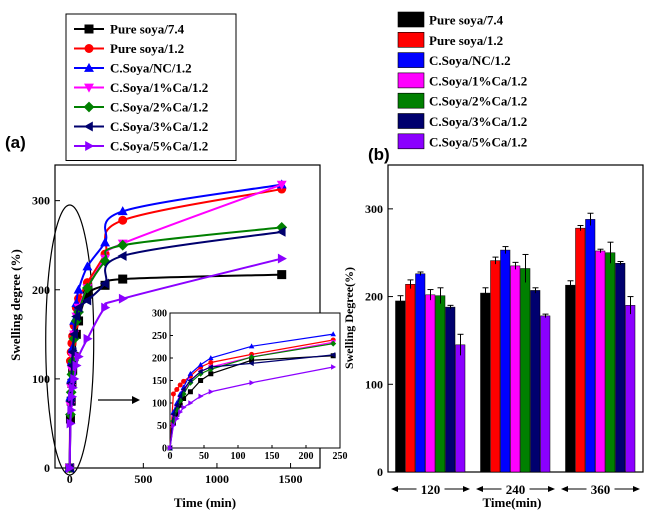 The image size is (647, 510). I want to click on panel-a-legend-label: C.Soya/NC/1.2, so click(151, 68).